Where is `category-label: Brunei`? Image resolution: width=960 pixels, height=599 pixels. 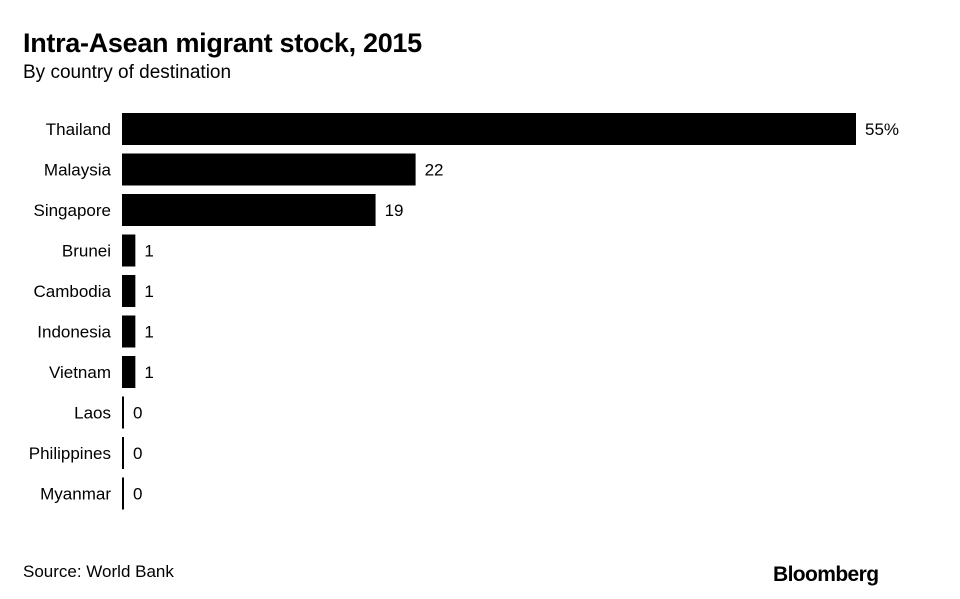 category-label: Brunei is located at coordinates (86, 251).